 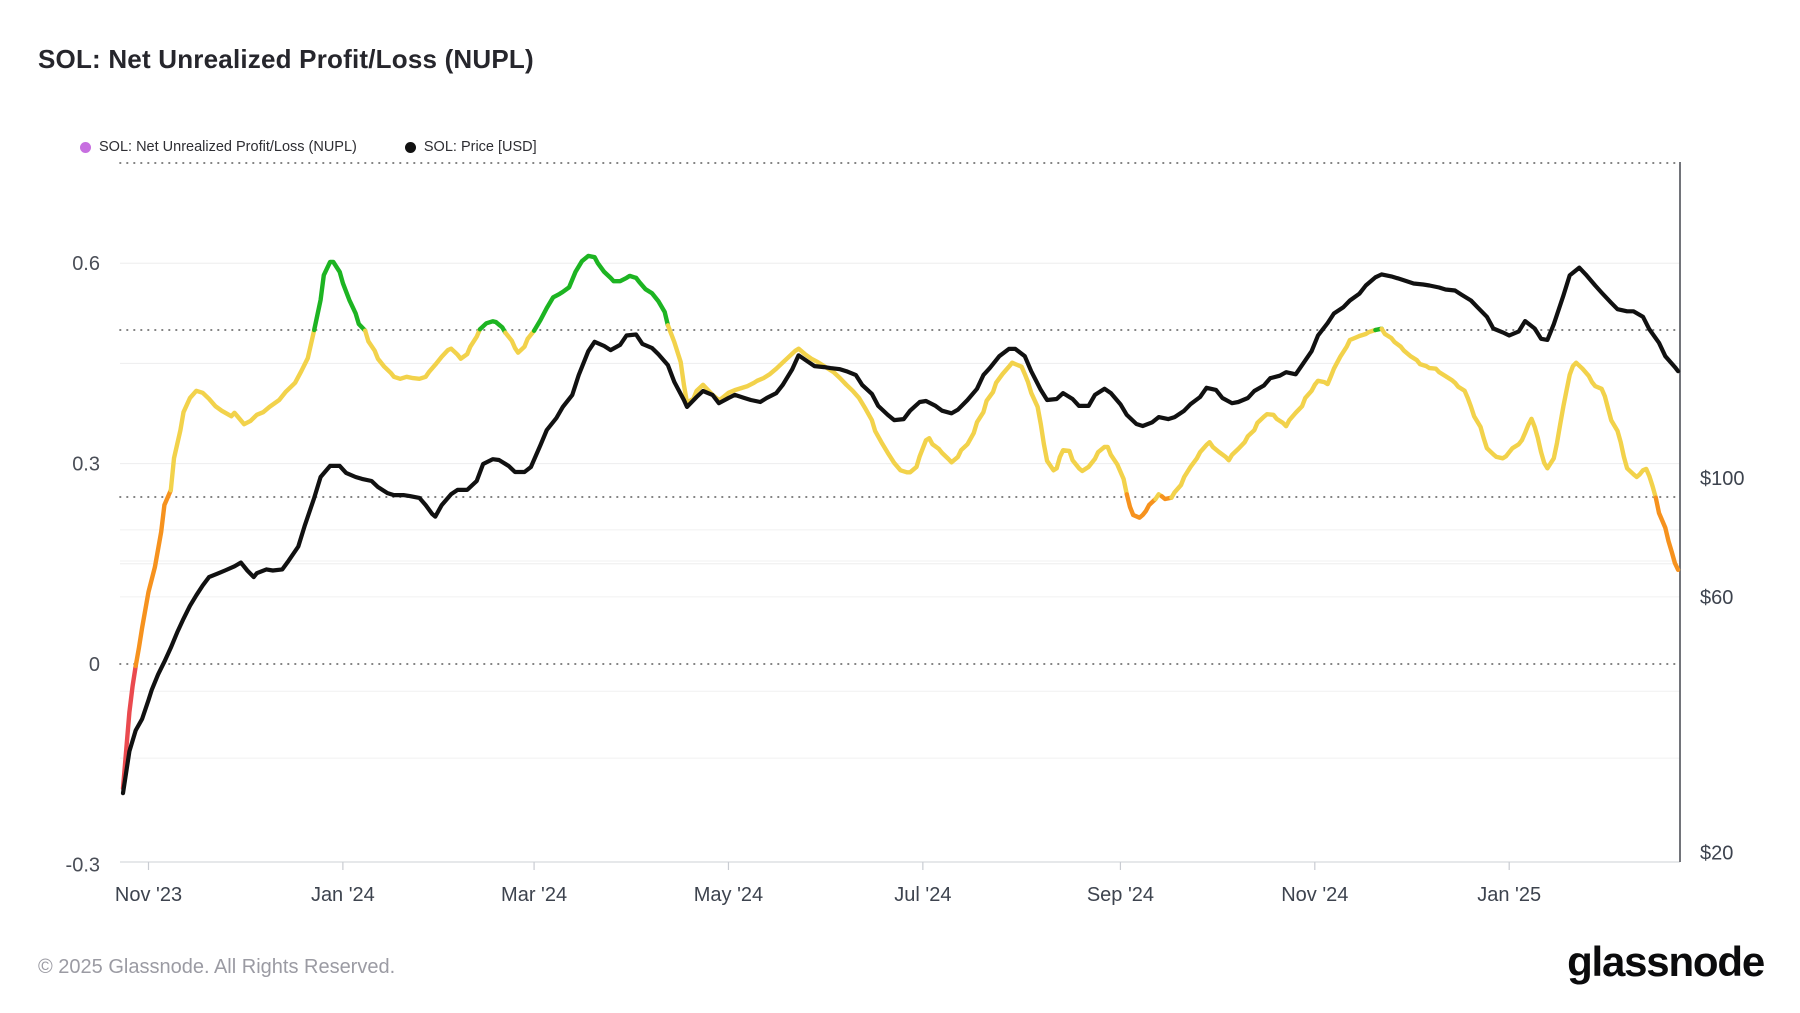 What do you see at coordinates (410, 147) in the screenshot?
I see `price-series-dot-icon` at bounding box center [410, 147].